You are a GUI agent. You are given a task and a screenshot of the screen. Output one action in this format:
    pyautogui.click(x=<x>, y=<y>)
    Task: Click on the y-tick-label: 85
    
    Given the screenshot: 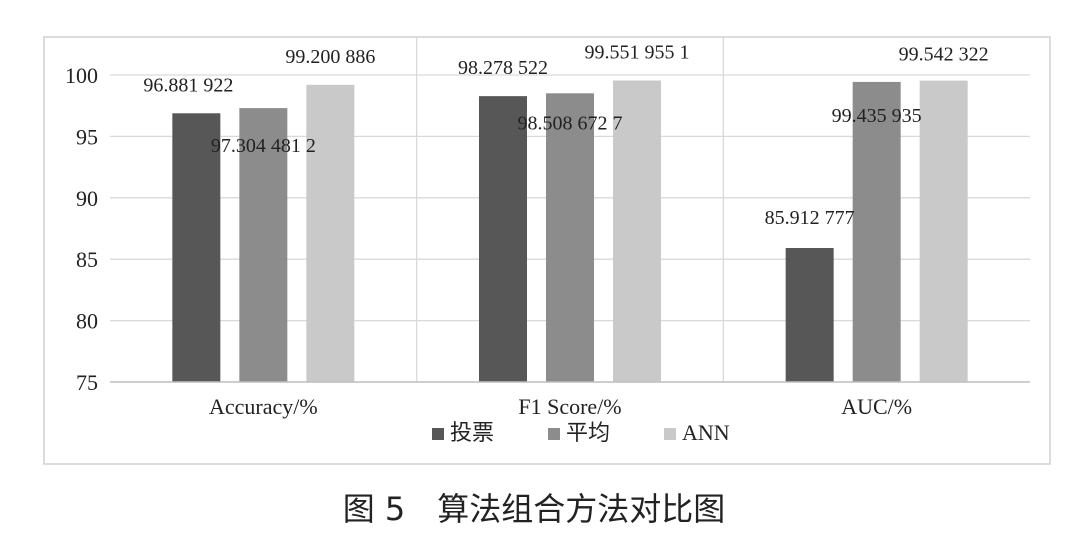 What is the action you would take?
    pyautogui.click(x=87, y=259)
    